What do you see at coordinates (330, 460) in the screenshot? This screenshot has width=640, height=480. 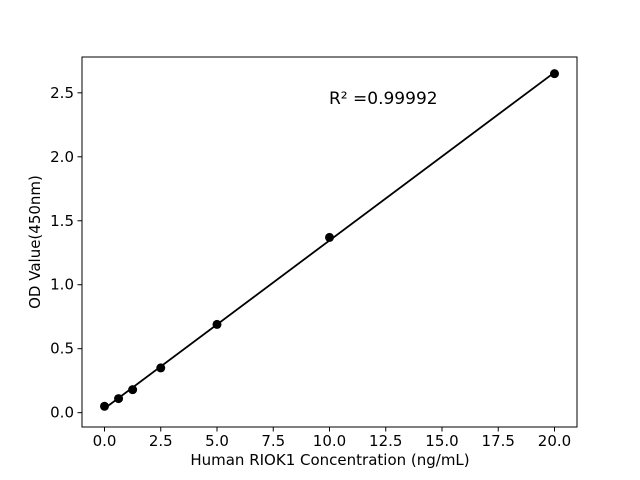 I see `x-axis-label: Human RIOK1 Concentration (ng/mL)` at bounding box center [330, 460].